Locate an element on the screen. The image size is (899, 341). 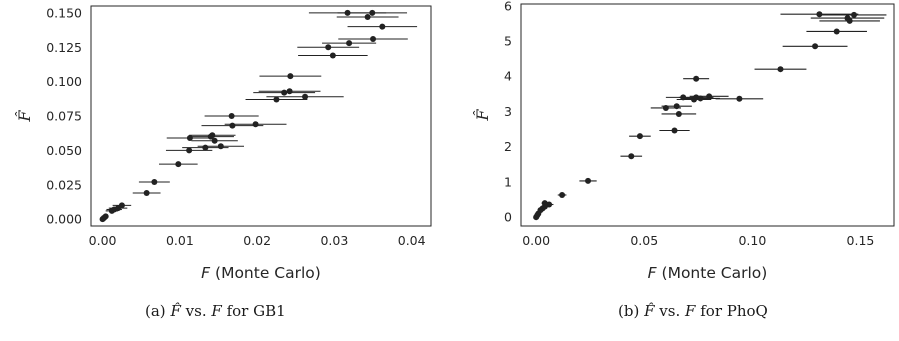
y-tick-label: 0.025 is located at coordinates (64, 184).